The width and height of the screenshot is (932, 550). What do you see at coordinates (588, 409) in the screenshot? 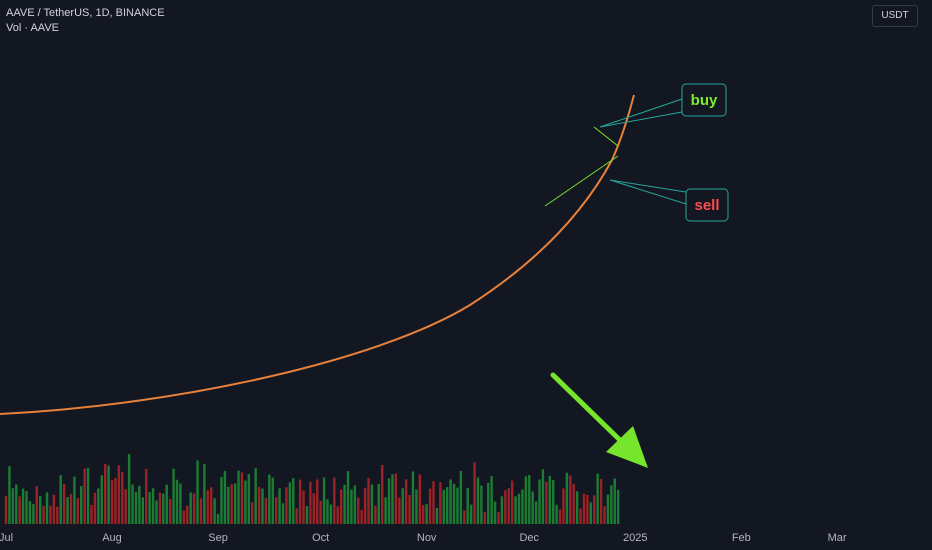
I see `down-arrow-shaft` at bounding box center [588, 409].